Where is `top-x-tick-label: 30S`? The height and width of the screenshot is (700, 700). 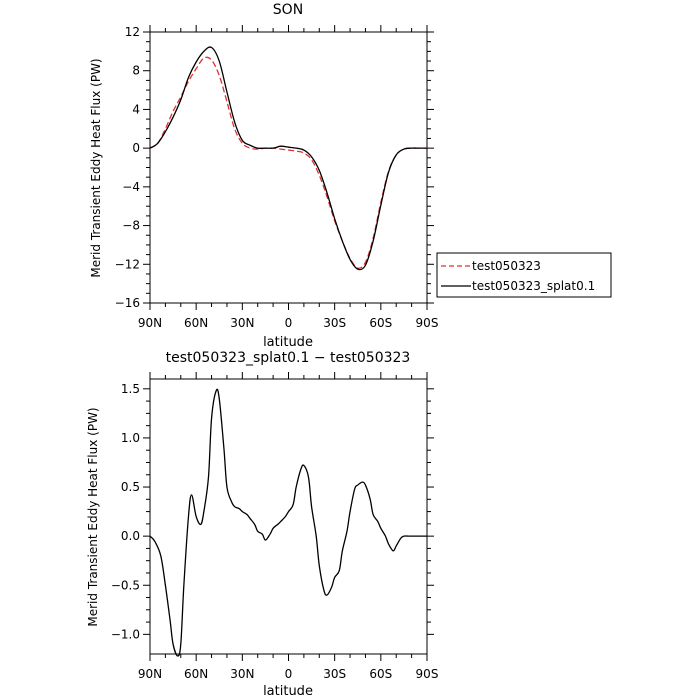 top-x-tick-label: 30S is located at coordinates (334, 323).